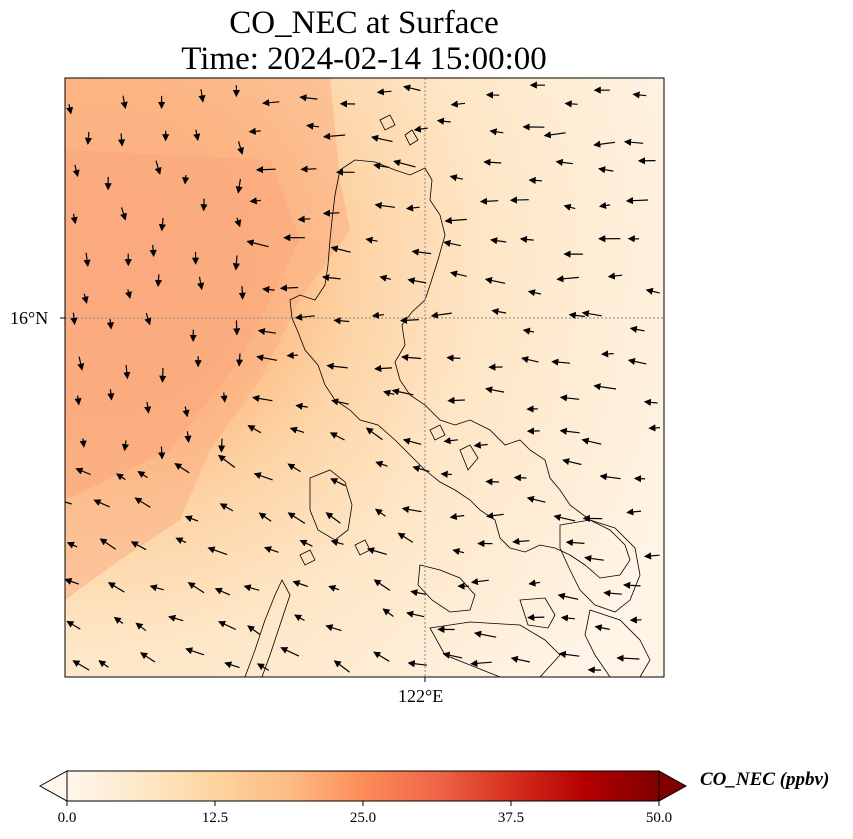 This screenshot has width=853, height=839. What do you see at coordinates (67, 818) in the screenshot?
I see `colorbar-tick-label: 0.0` at bounding box center [67, 818].